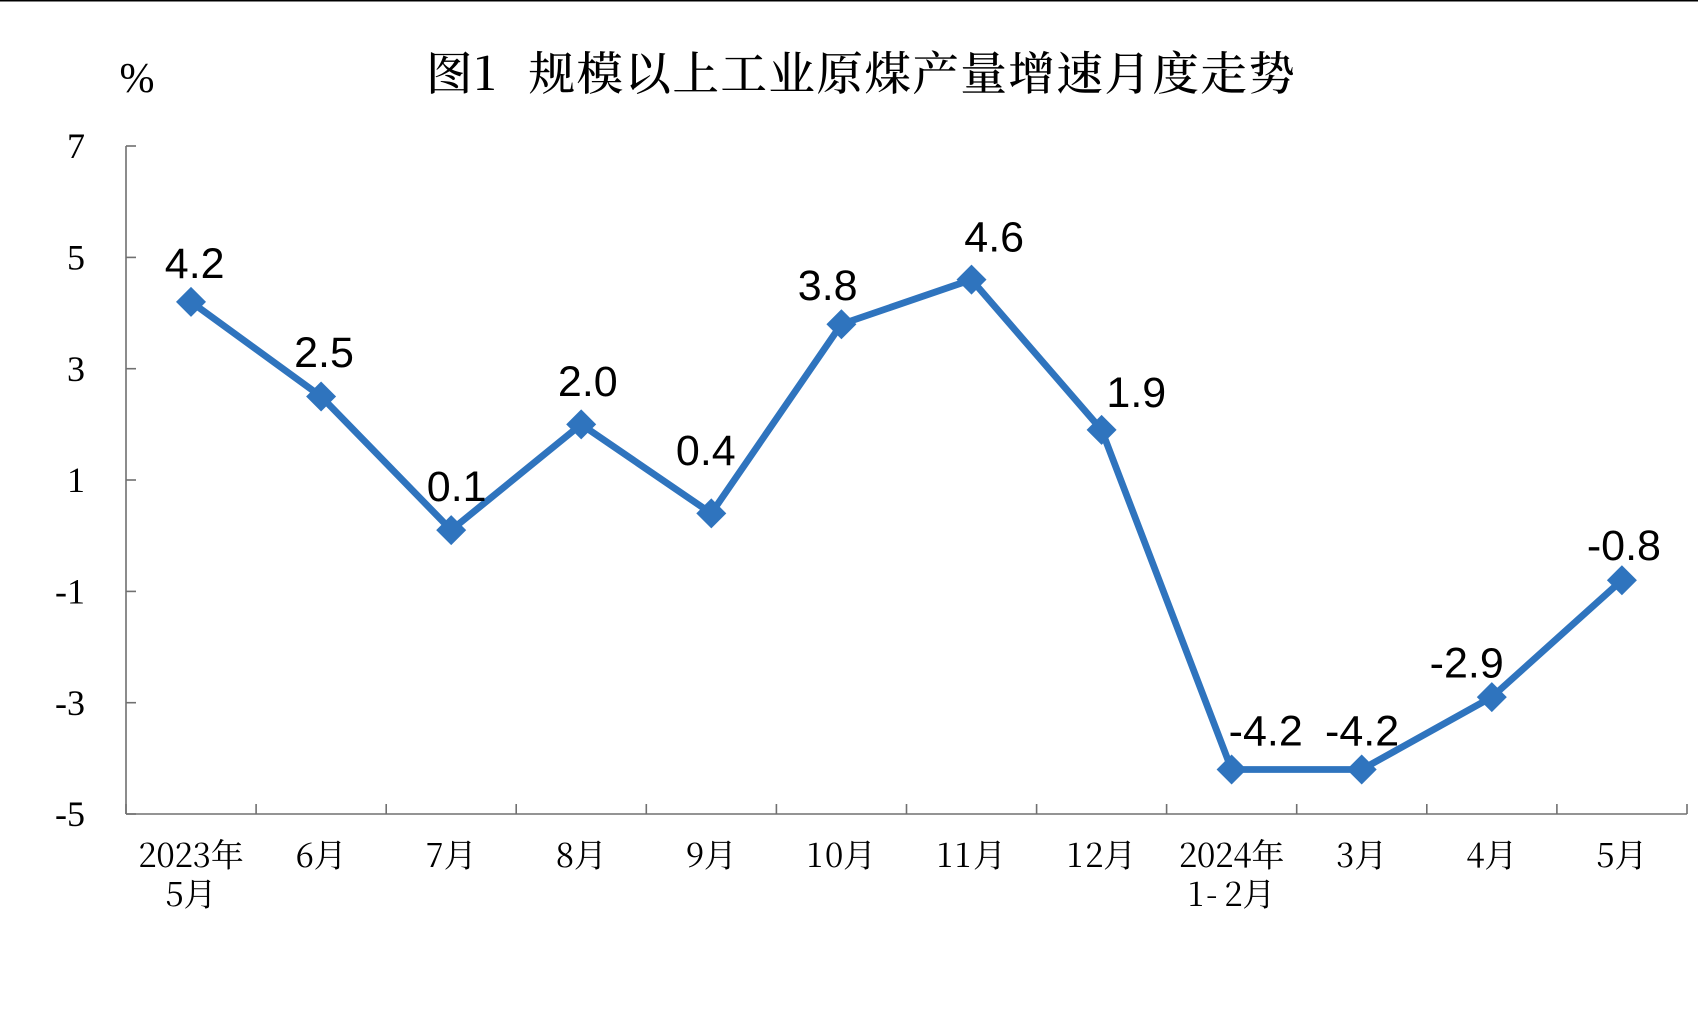  I want to click on svg-text: -2.9, so click(1467, 664).